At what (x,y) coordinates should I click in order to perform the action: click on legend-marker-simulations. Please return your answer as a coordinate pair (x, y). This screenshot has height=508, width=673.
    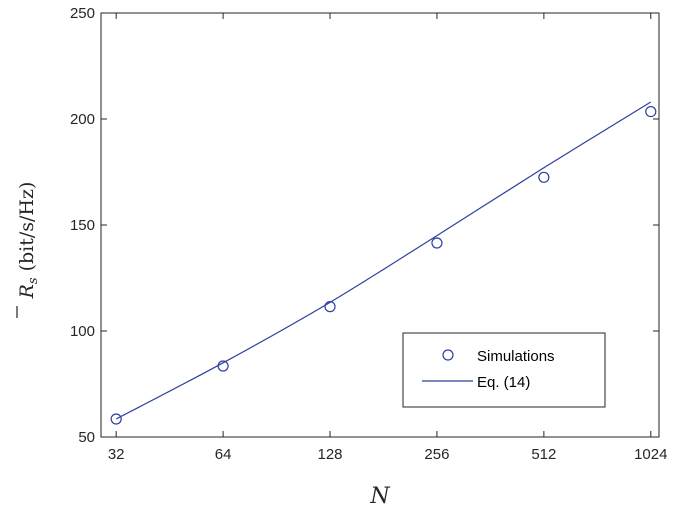
    Looking at the image, I should click on (448, 355).